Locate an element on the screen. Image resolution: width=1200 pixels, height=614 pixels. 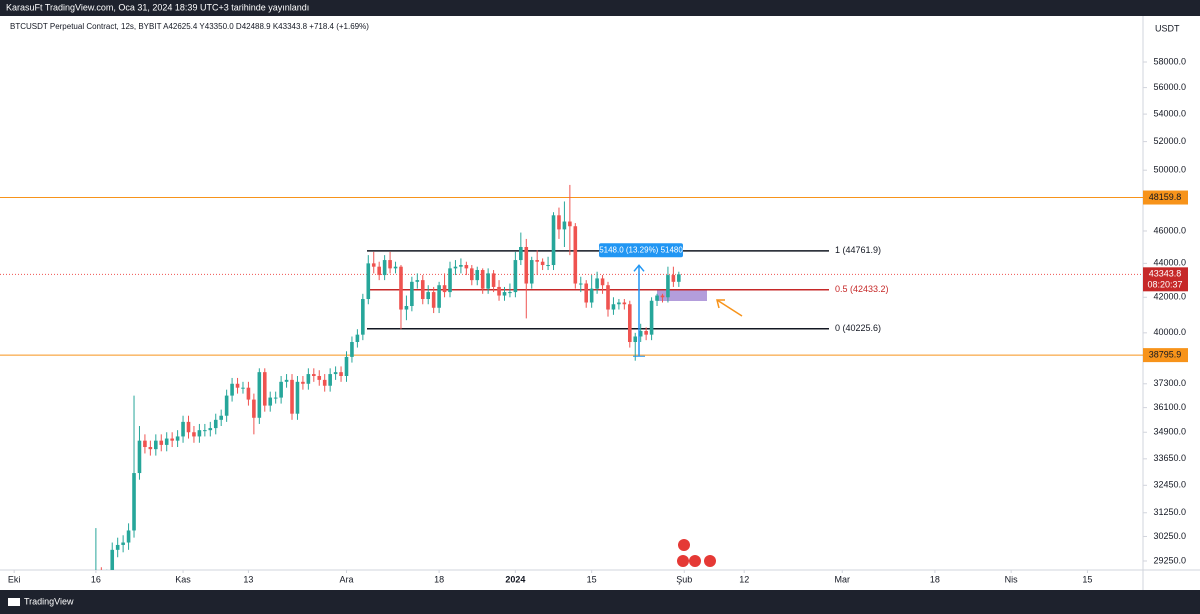
y-tick-label: 52000.0 is located at coordinates (1169, 141).